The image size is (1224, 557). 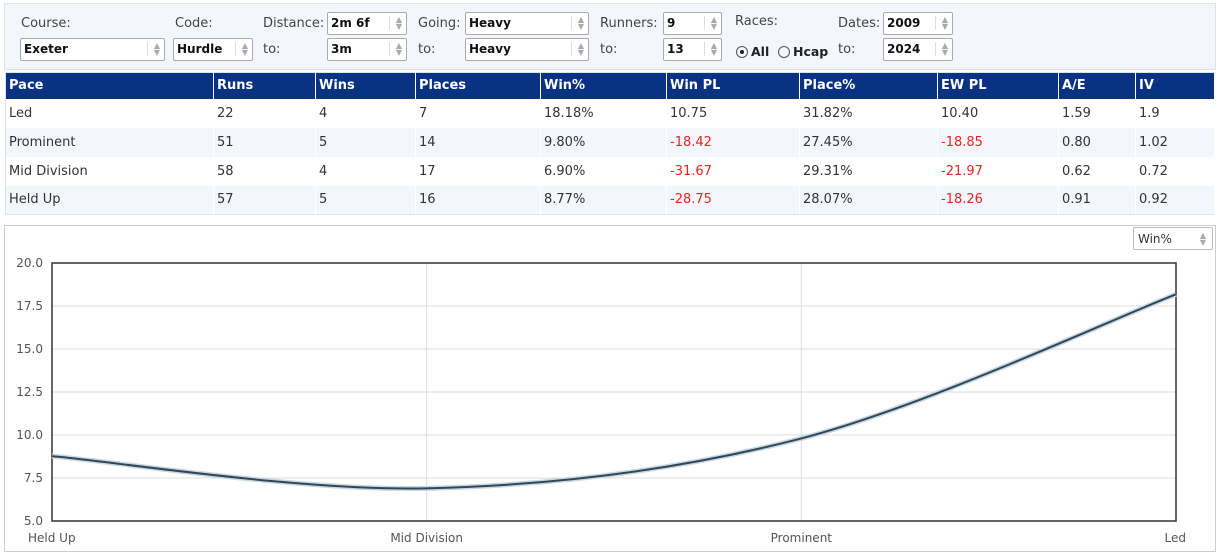 I want to click on runners-label: Runners:, so click(x=629, y=23).